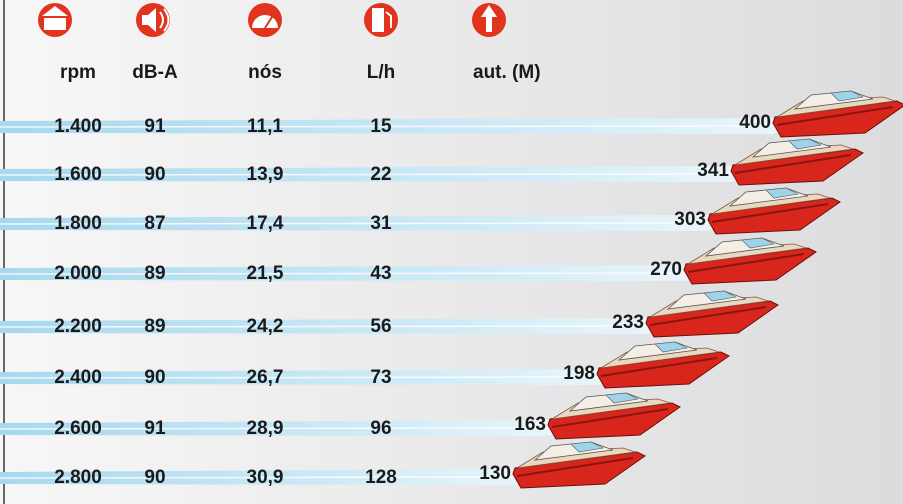 This screenshot has width=903, height=504. Describe the element at coordinates (755, 122) in the screenshot. I see `autonomy-label: 400` at that location.